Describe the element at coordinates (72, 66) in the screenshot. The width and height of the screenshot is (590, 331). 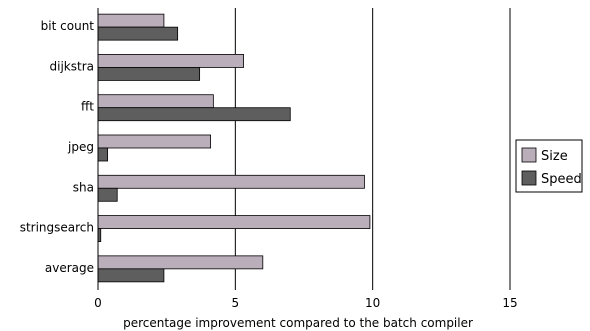
I see `category-label: dijkstra` at that location.